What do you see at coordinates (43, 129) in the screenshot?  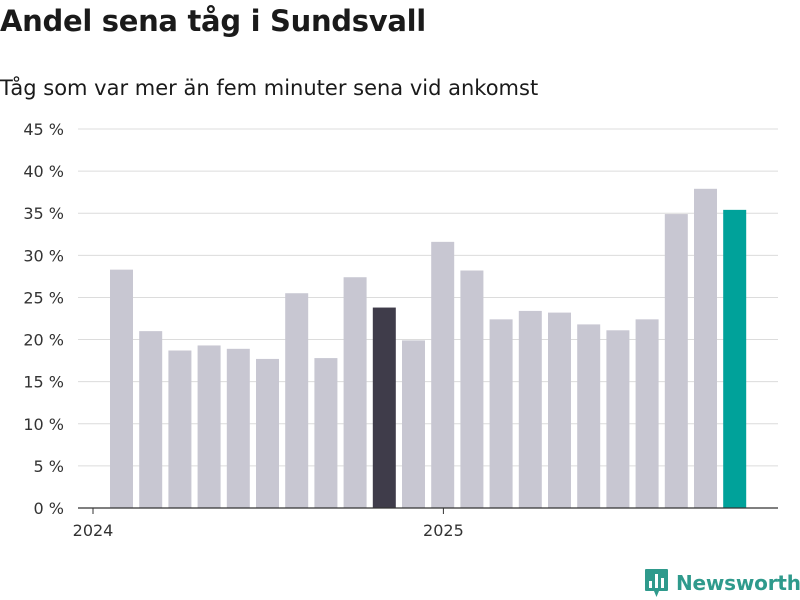 I see `y-tick-label: 45 %` at bounding box center [43, 129].